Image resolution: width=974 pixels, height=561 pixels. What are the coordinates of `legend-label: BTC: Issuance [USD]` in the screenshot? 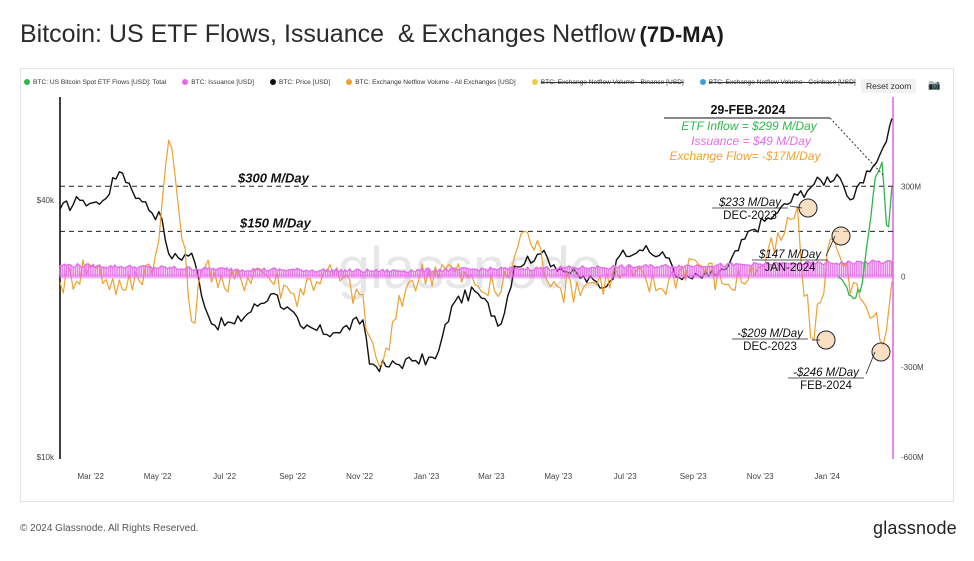 It's located at (222, 82).